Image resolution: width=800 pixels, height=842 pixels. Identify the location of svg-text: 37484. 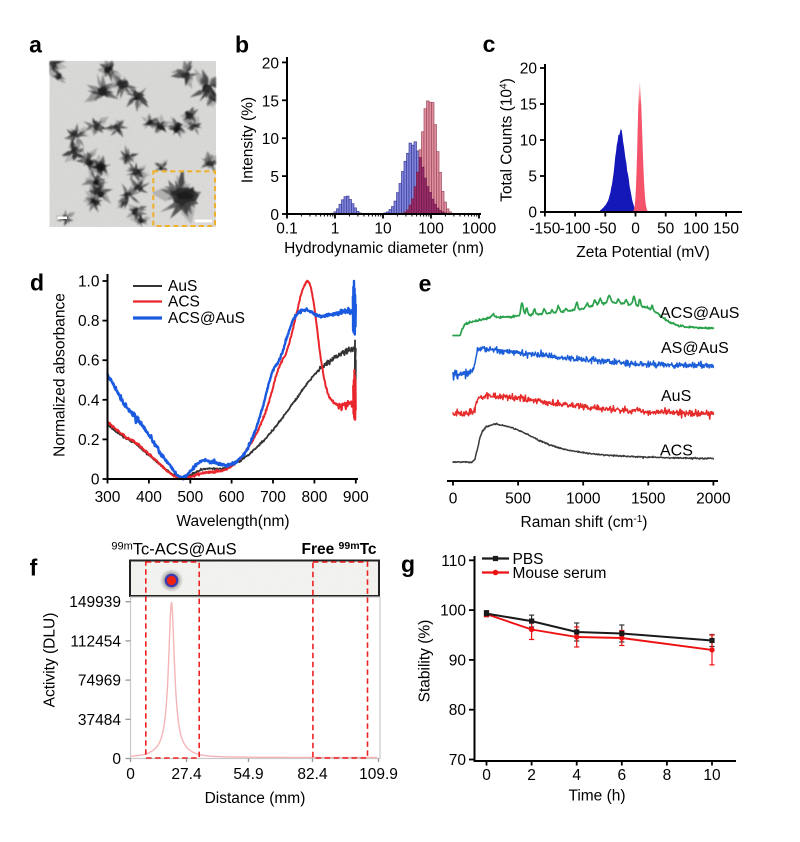
(99, 720).